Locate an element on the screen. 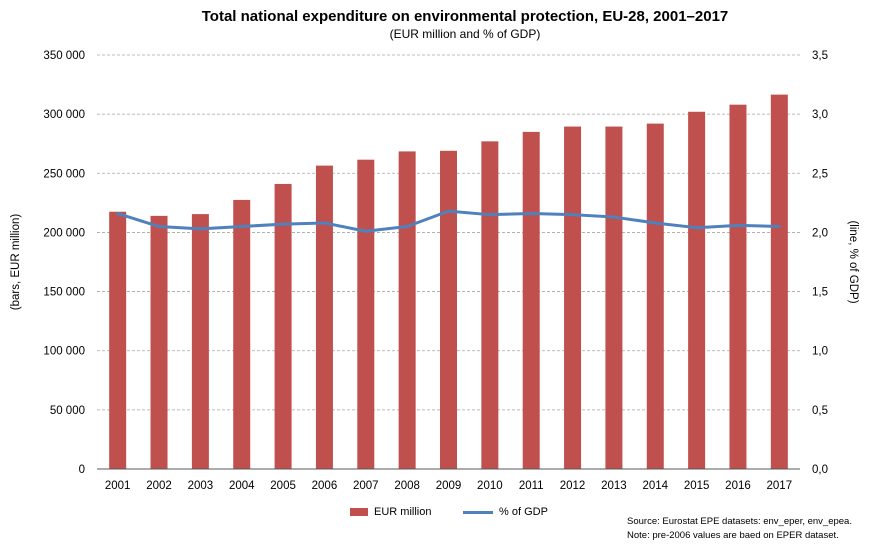  y-tick-label-right: 0,5 is located at coordinates (820, 411).